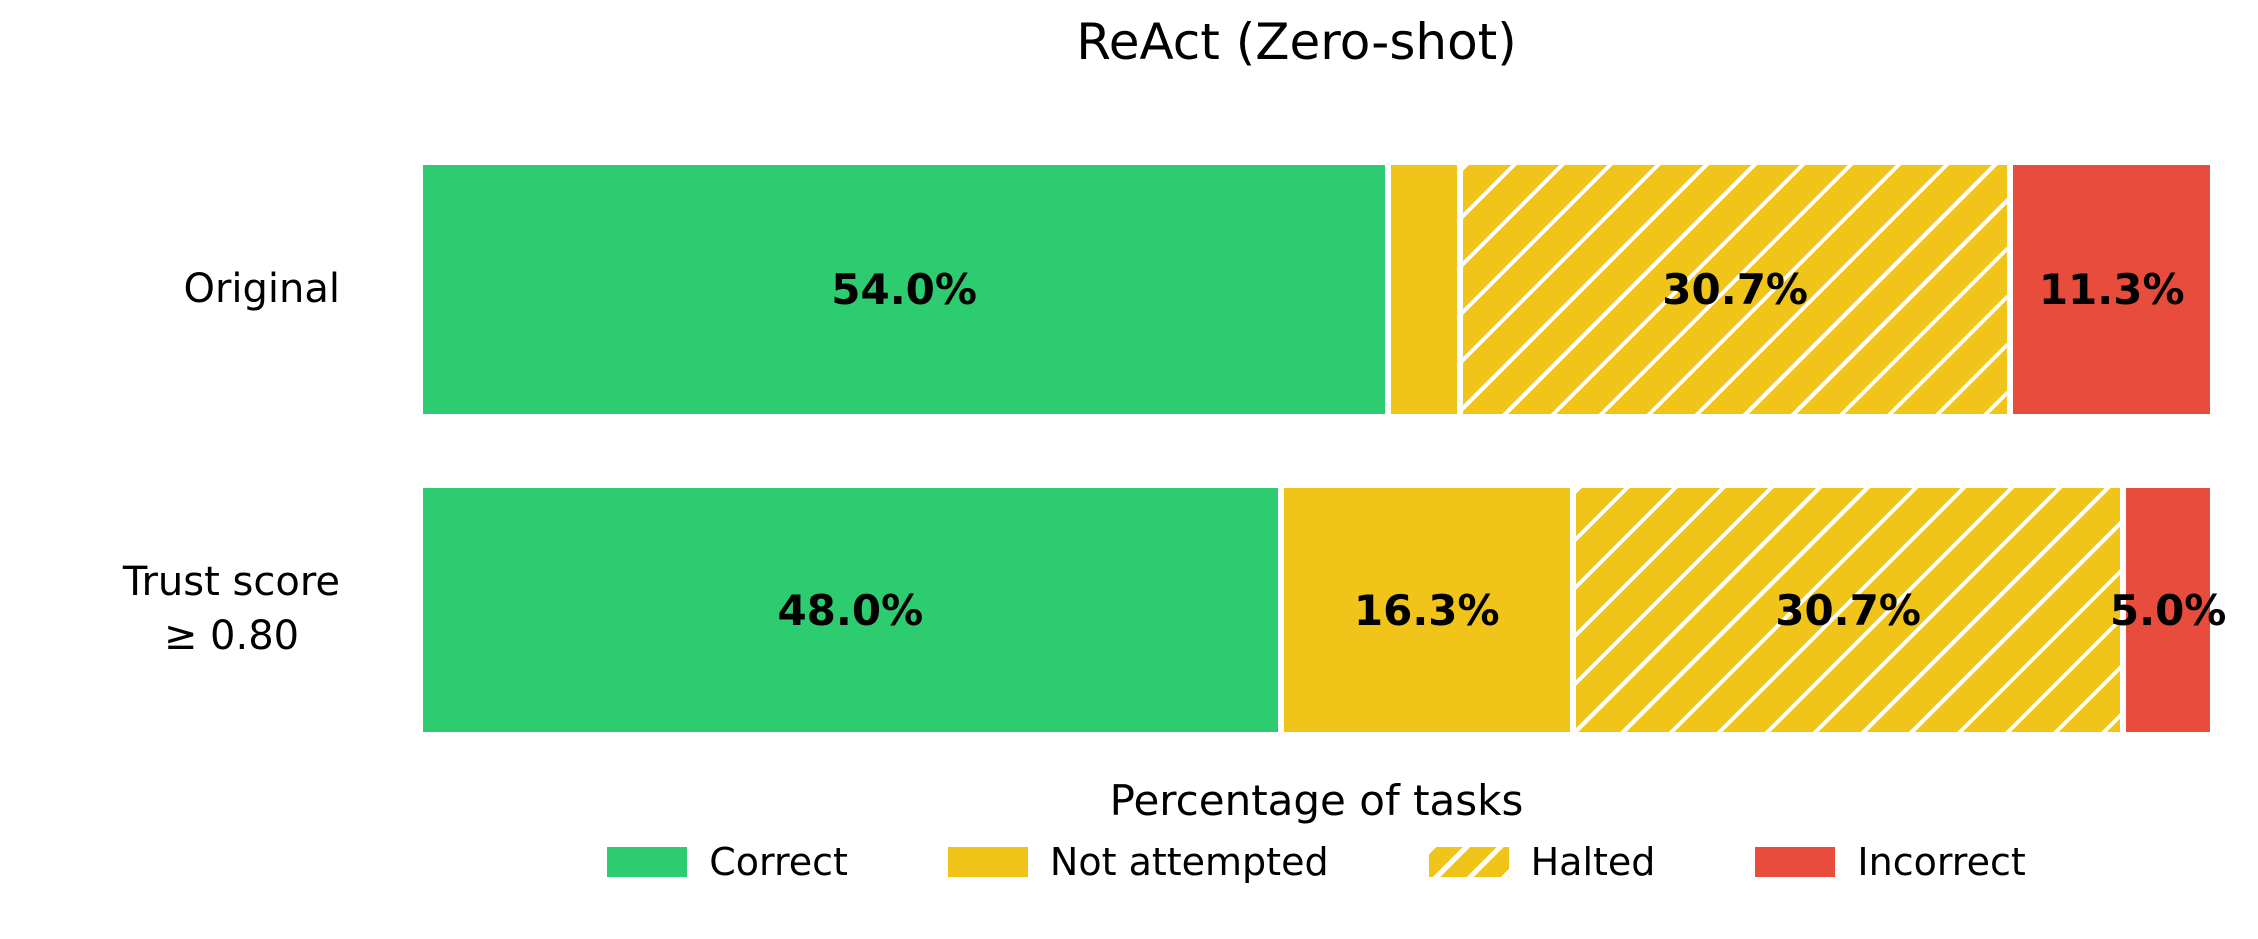 The height and width of the screenshot is (939, 2258). What do you see at coordinates (987, 862) in the screenshot?
I see `legend-swatch-not-attempted` at bounding box center [987, 862].